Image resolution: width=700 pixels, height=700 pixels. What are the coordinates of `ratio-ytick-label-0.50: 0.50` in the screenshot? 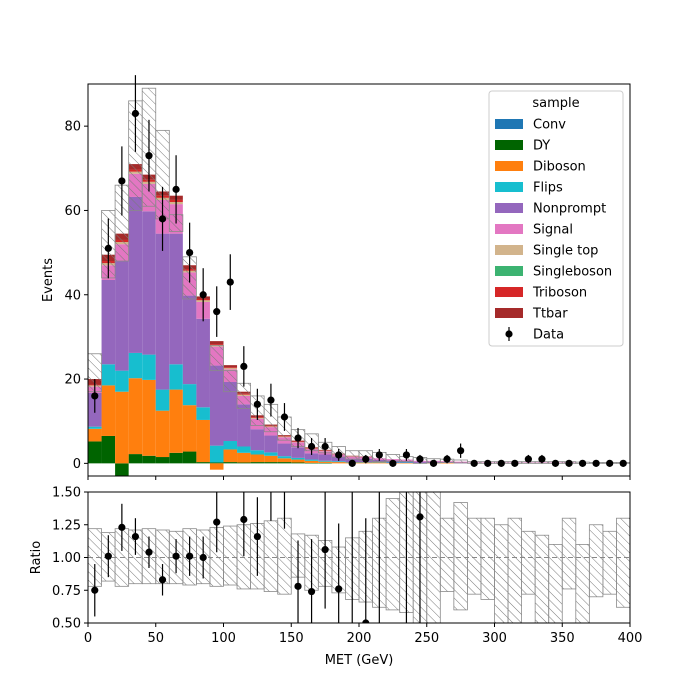 It's located at (66, 624).